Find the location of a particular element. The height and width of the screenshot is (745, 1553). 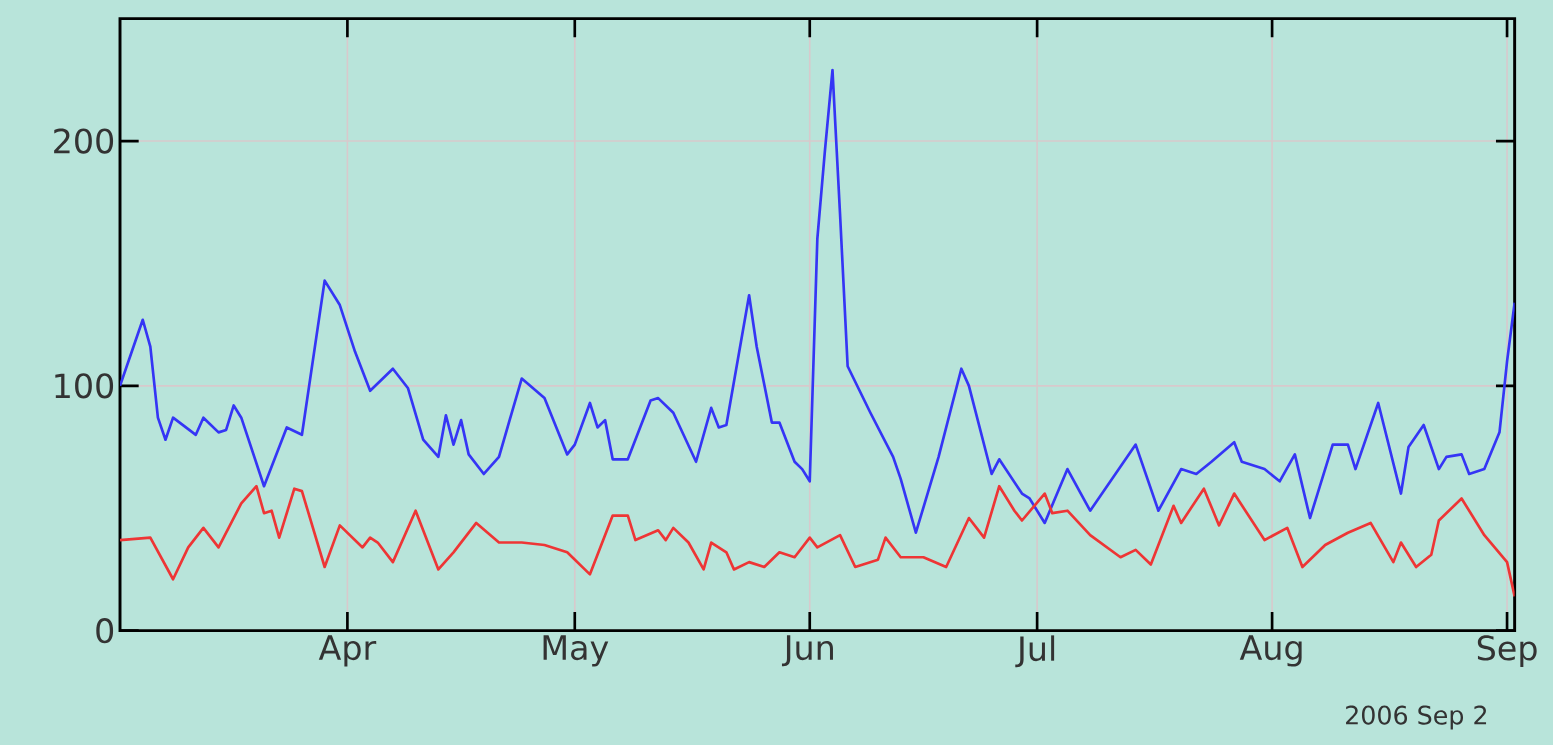

x-tick-label: Jul is located at coordinates (1035, 651).